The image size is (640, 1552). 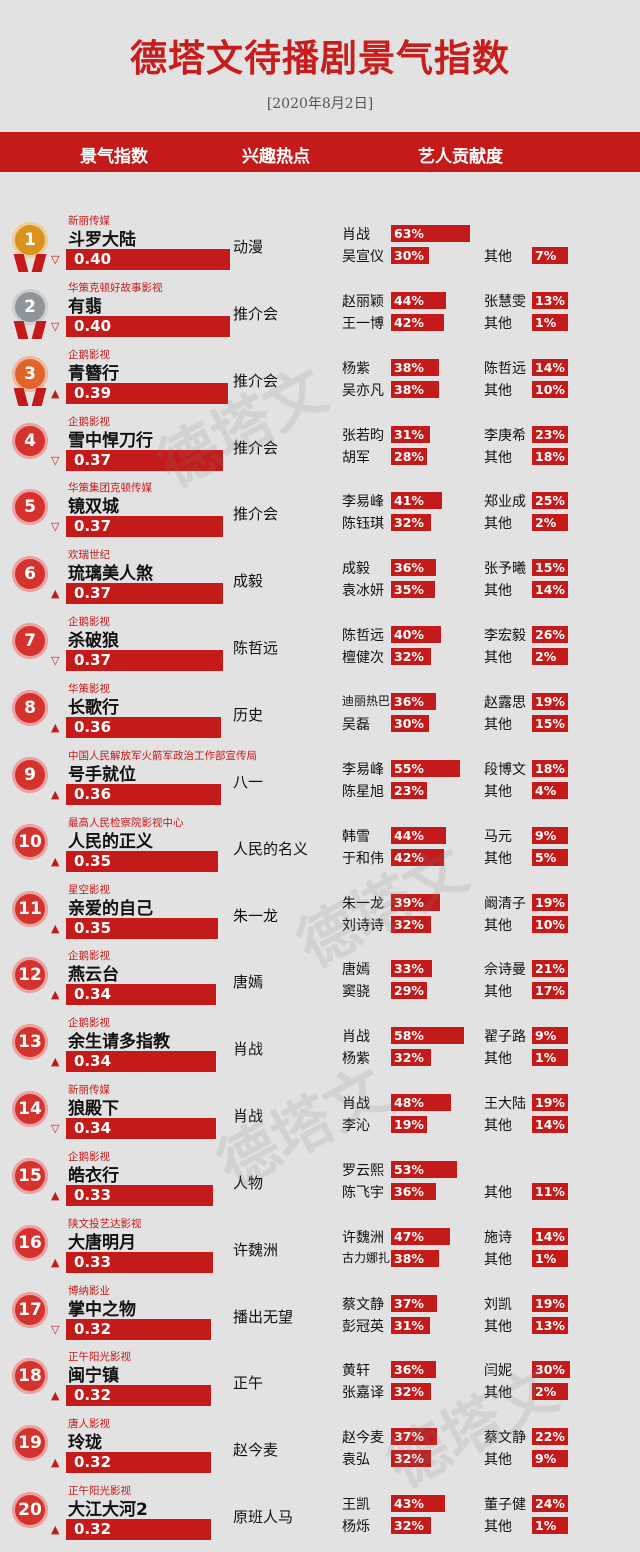 What do you see at coordinates (320, 711) in the screenshot?
I see `table-row: 8 华策影视 长歌行 ▲ 0.36 历史 迪丽热巴 36% 吴磊 30% 赵露思 19% 其他 15%` at bounding box center [320, 711].